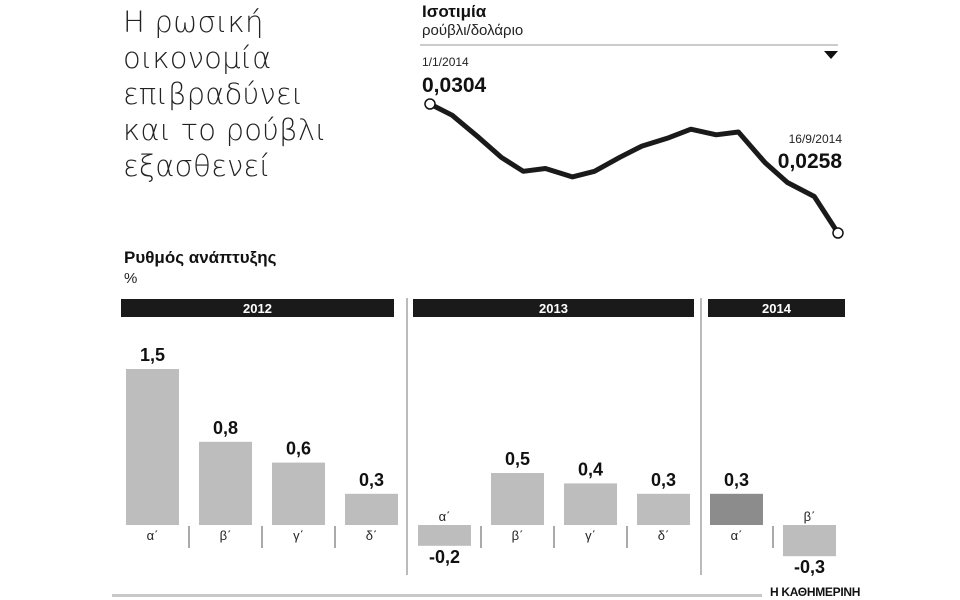 Image resolution: width=960 pixels, height=600 pixels. What do you see at coordinates (838, 233) in the screenshot?
I see `end-point` at bounding box center [838, 233].